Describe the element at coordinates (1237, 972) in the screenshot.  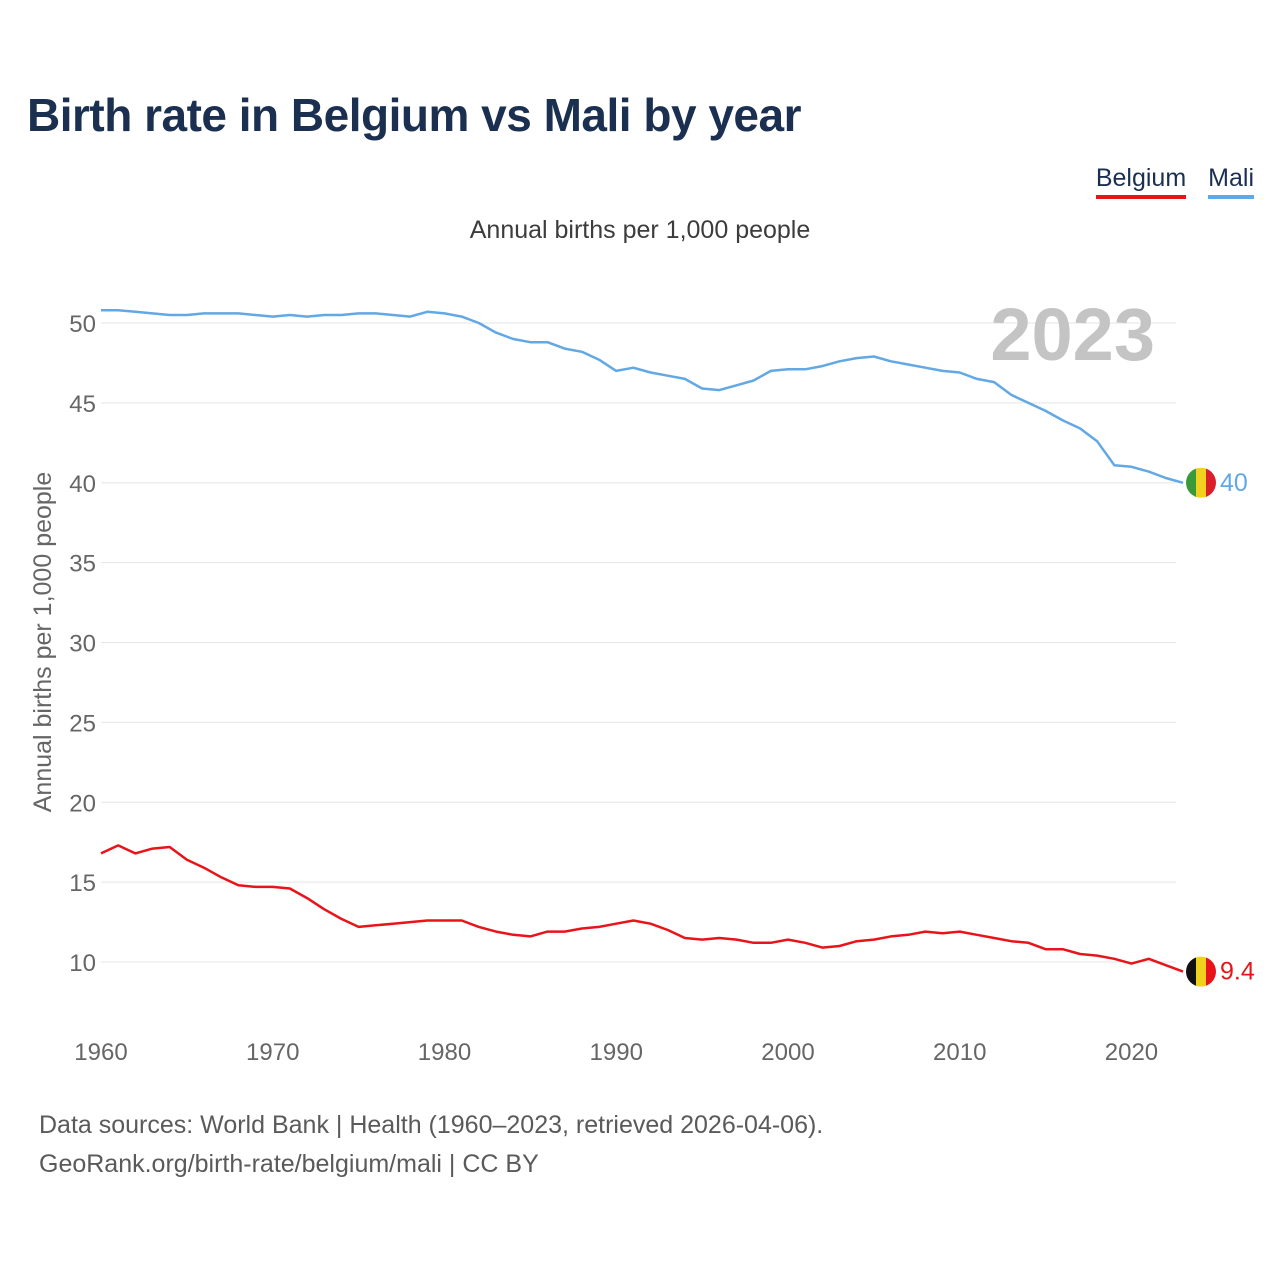
I see `end-label-belgium: 9.4` at that location.